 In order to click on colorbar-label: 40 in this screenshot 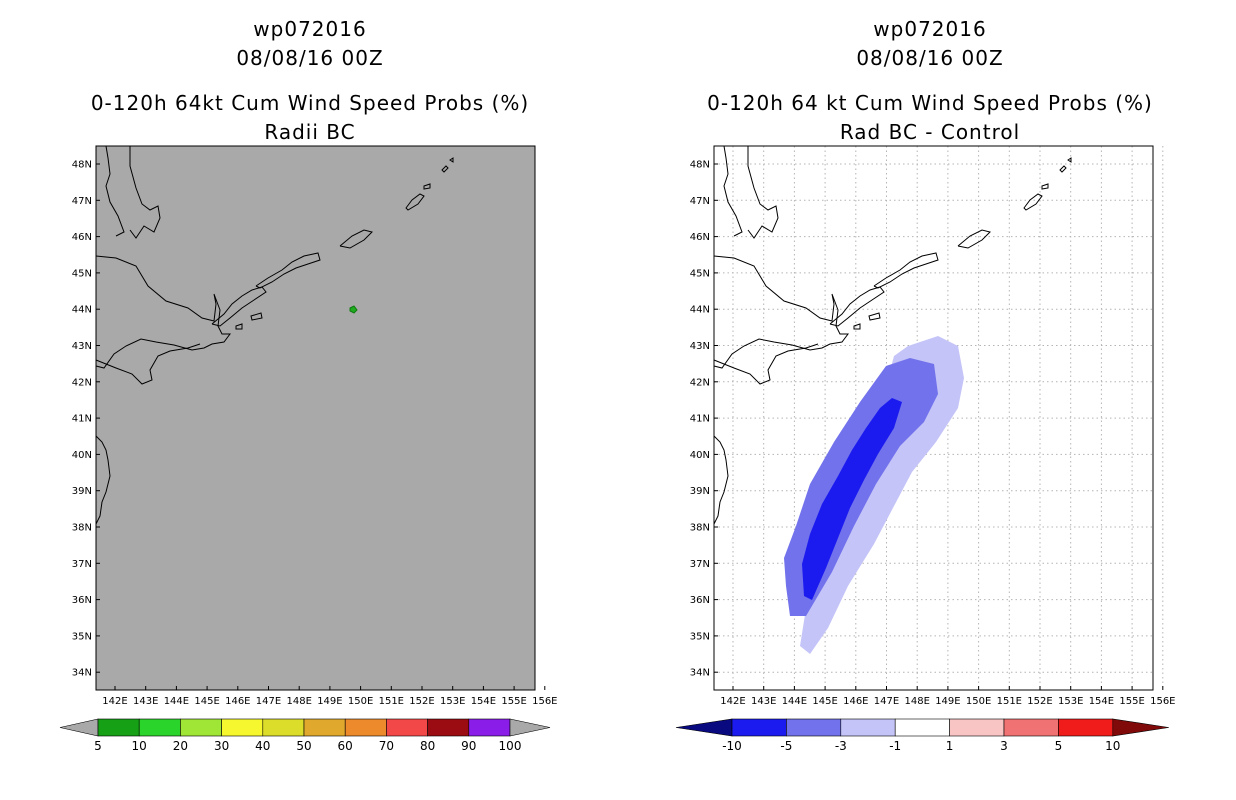, I will do `click(262, 746)`.